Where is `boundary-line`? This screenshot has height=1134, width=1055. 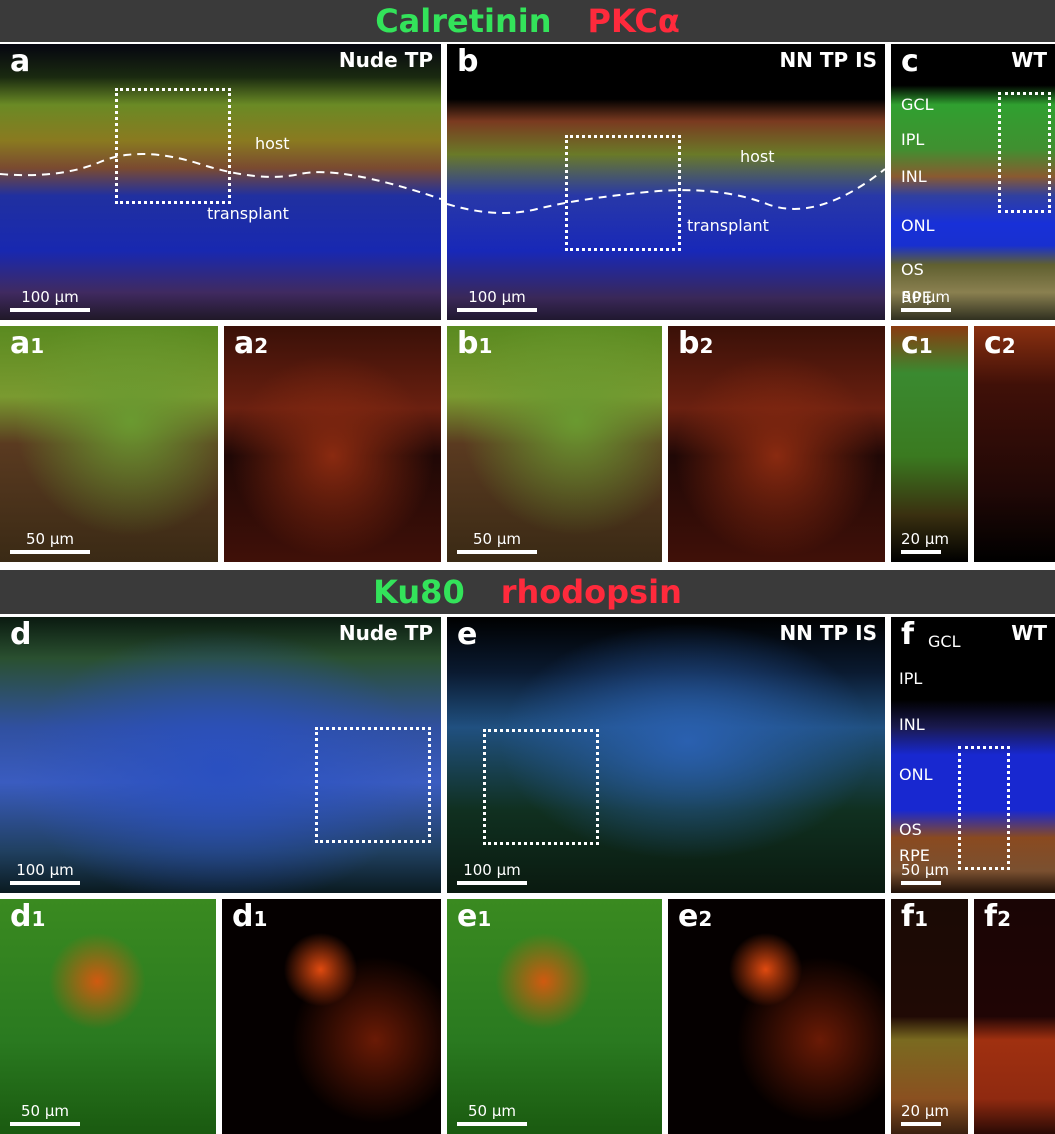 boundary-line is located at coordinates (666, 191).